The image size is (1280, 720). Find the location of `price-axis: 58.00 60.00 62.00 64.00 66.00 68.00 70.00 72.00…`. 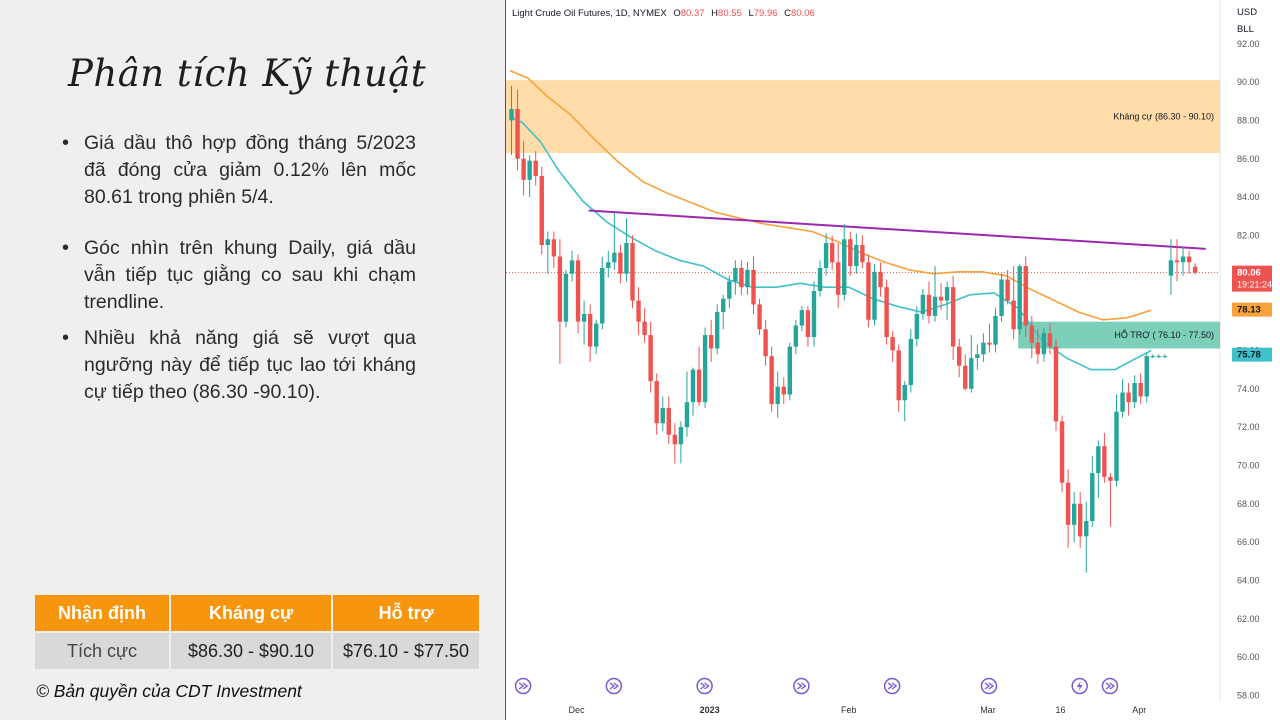

price-axis: 58.00 60.00 62.00 64.00 66.00 68.00 70.00 72.00… is located at coordinates (1252, 369).